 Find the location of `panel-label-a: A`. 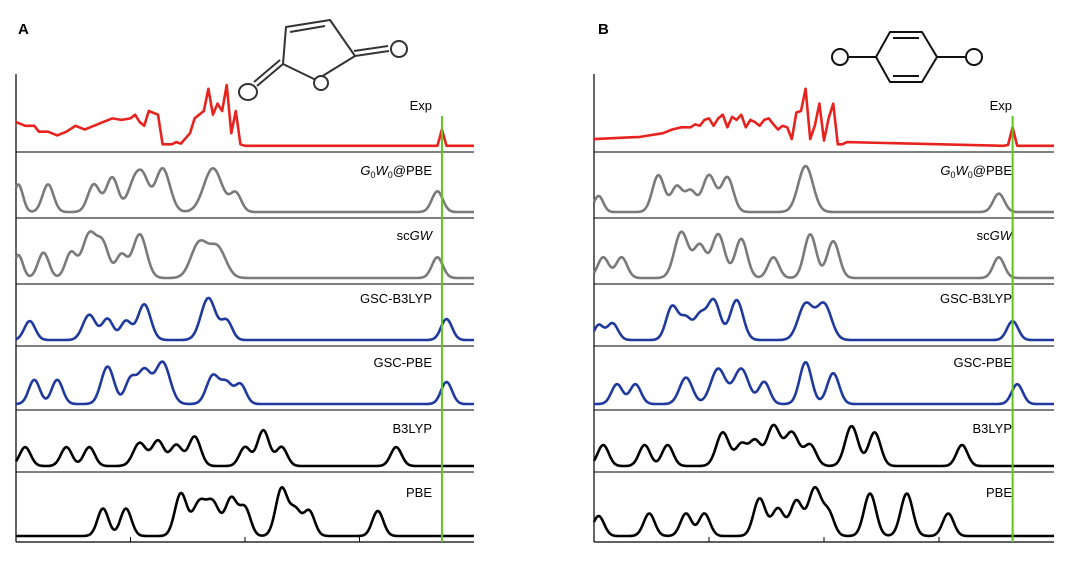

panel-label-a: A is located at coordinates (23, 29).